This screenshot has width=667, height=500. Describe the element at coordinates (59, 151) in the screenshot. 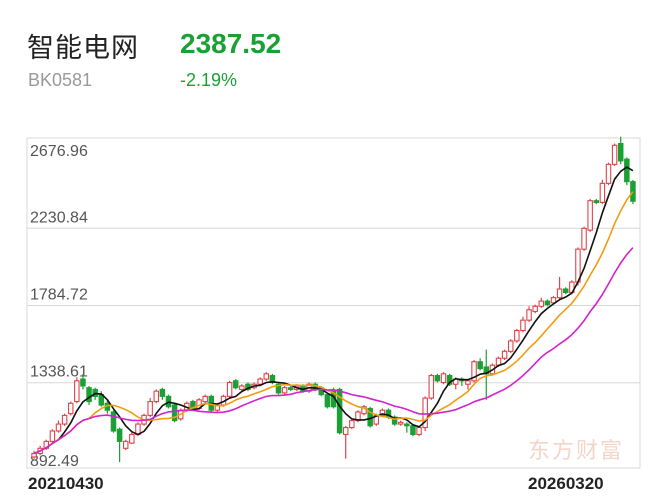

I see `y-tick-label: 2676.96` at that location.